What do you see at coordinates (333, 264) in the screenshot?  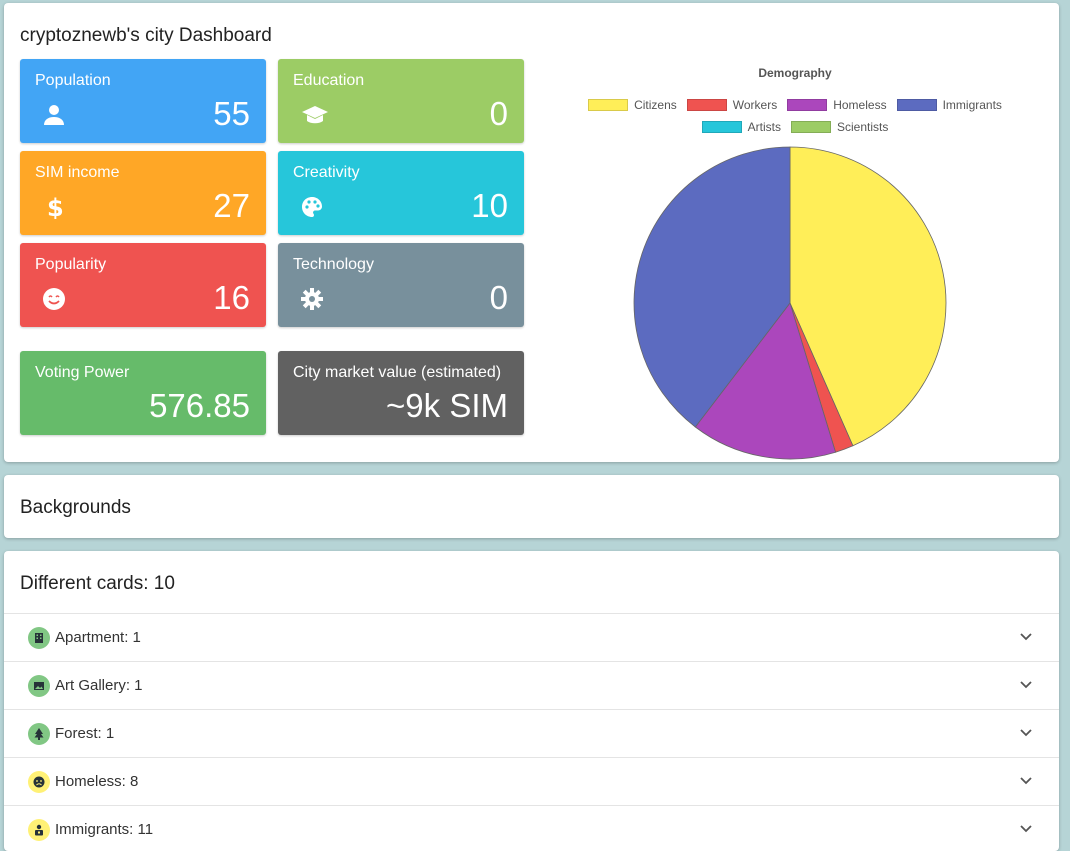 I see `technology-label: Technology` at bounding box center [333, 264].